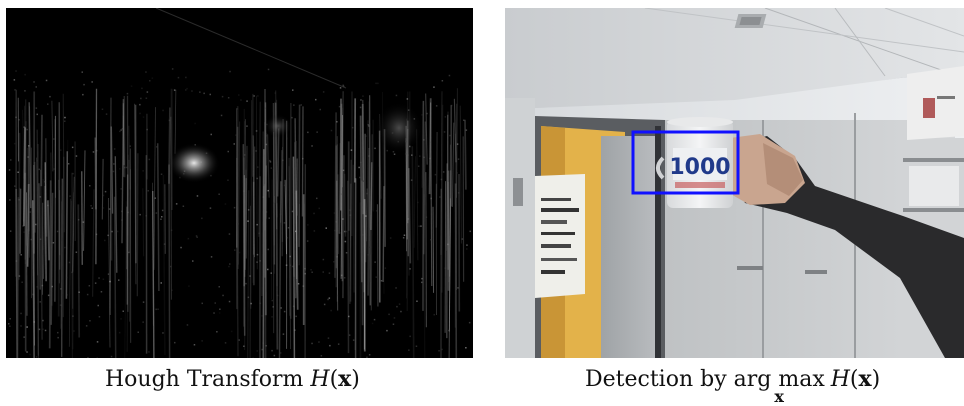 Image resolution: width=964 pixels, height=406 pixels. Describe the element at coordinates (779, 396) in the screenshot. I see `argmax-subscript: x` at that location.